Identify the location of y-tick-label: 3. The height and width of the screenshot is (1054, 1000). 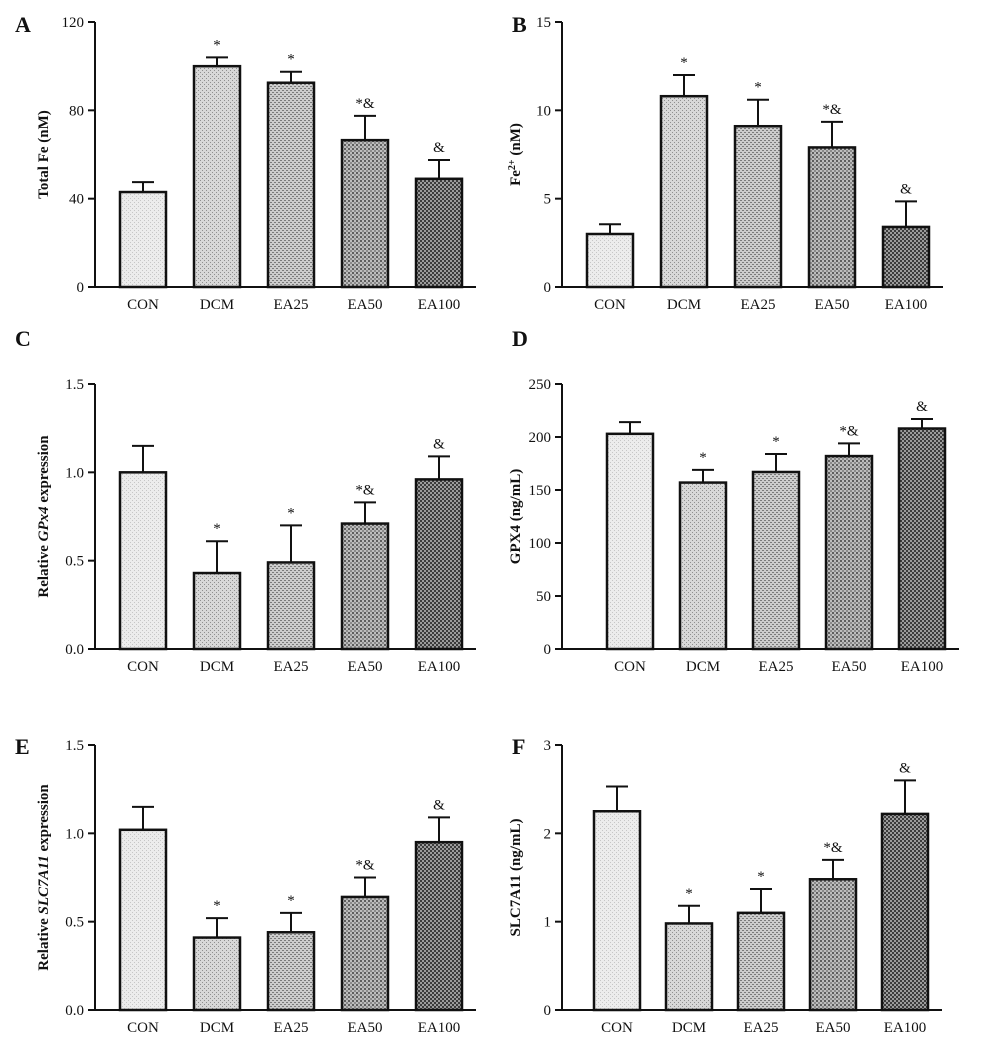
(548, 746).